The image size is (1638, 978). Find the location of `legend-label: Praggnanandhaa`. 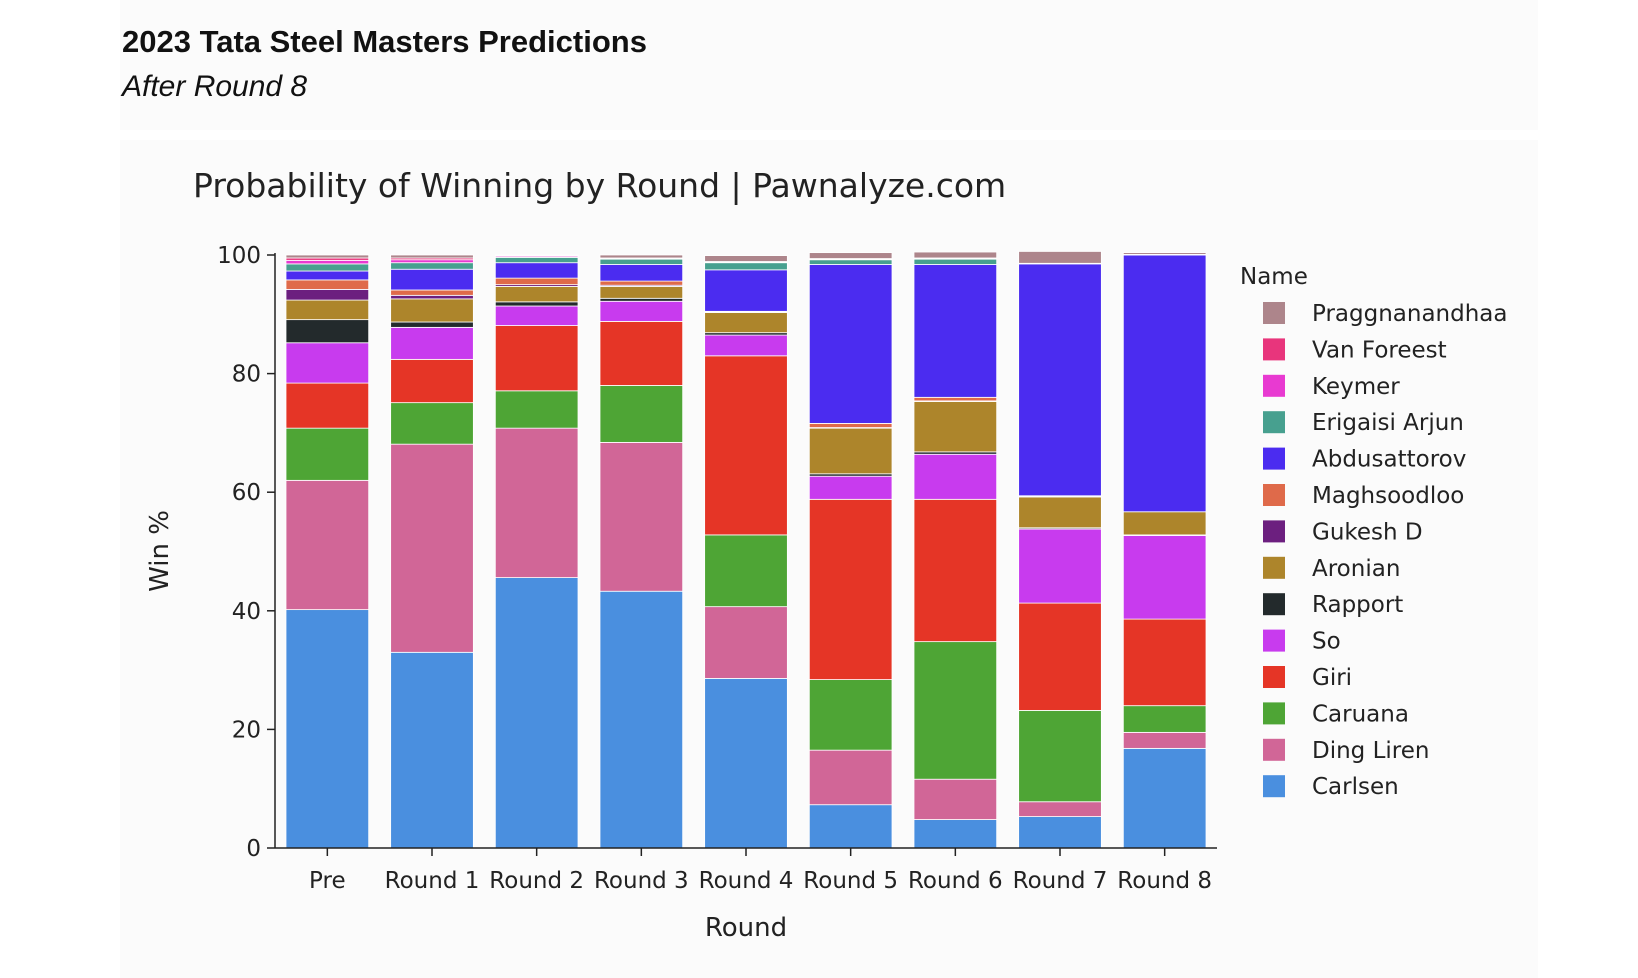

legend-label: Praggnanandhaa is located at coordinates (1410, 314).